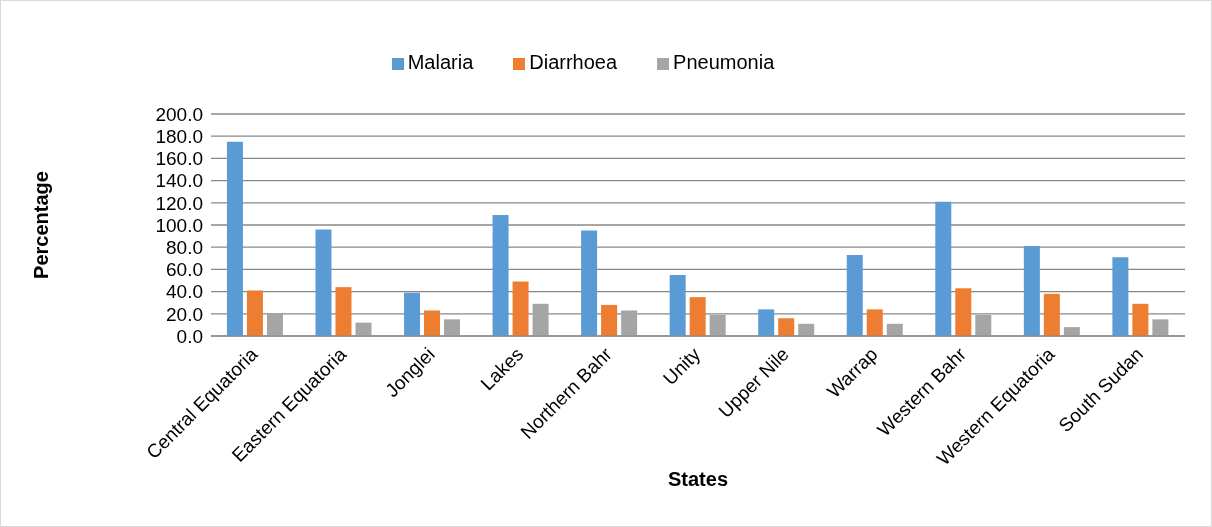 Image resolution: width=1212 pixels, height=527 pixels. Describe the element at coordinates (724, 62) in the screenshot. I see `legend-label: Pneumonia` at that location.